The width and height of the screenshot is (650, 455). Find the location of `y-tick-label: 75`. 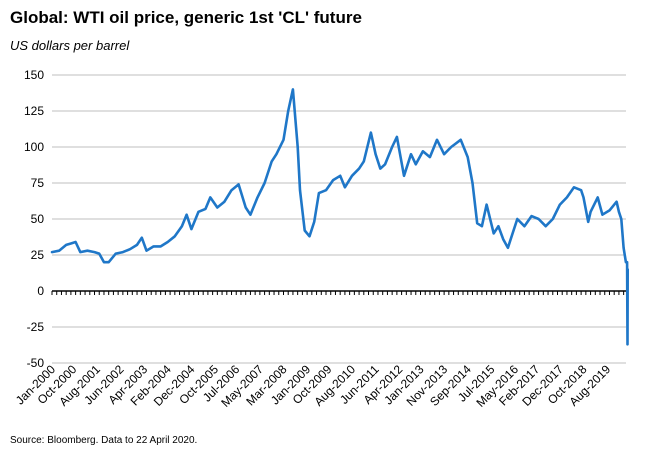

y-tick-label: 75 is located at coordinates (38, 183).